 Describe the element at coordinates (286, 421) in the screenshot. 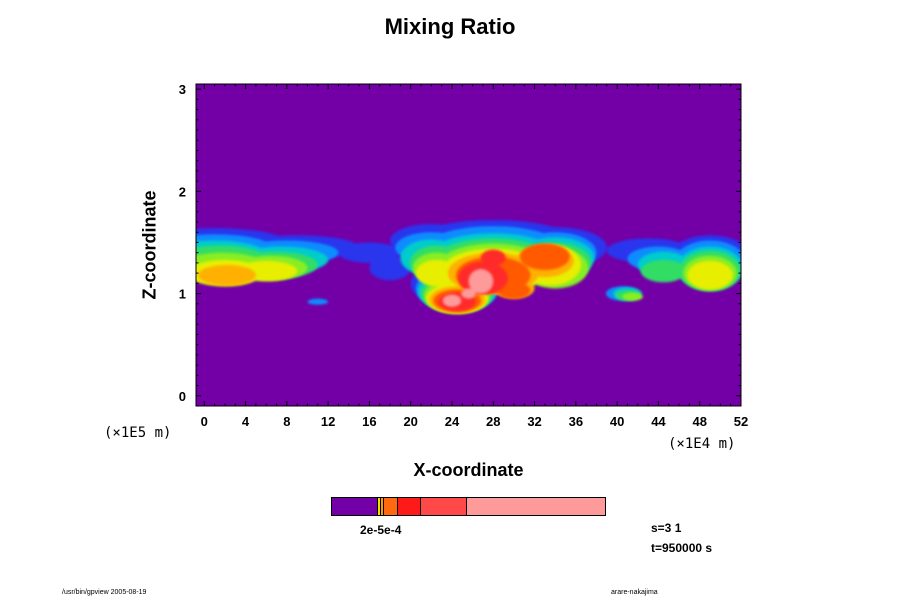

I see `x-tick-label: 8` at that location.